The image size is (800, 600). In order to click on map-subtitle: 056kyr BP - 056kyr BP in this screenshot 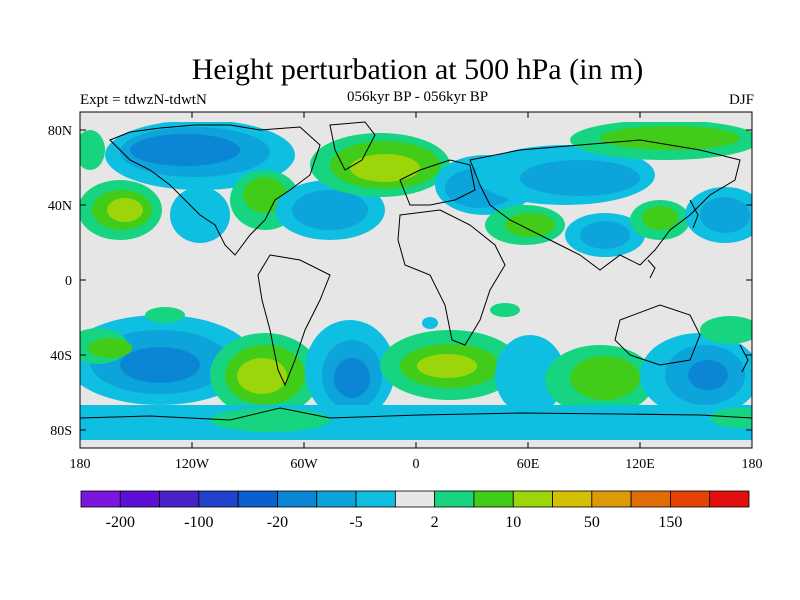, I will do `click(417, 97)`.